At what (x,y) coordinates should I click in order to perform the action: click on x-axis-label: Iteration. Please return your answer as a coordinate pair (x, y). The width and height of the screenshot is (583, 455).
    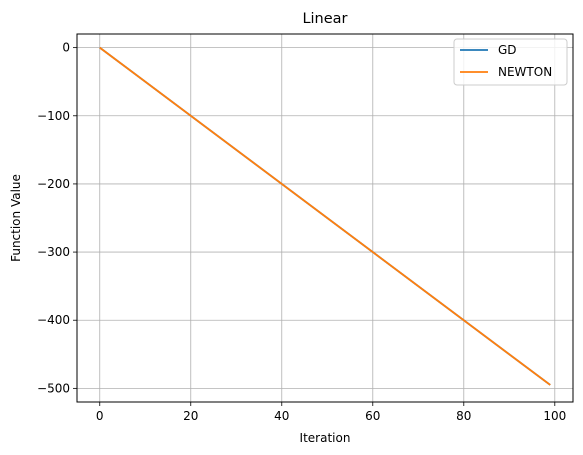
    Looking at the image, I should click on (325, 438).